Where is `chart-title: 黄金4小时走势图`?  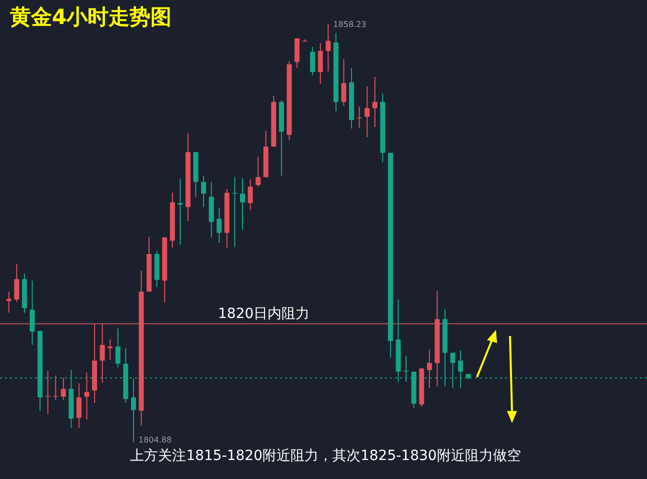 chart-title: 黄金4小时走势图 is located at coordinates (90, 17).